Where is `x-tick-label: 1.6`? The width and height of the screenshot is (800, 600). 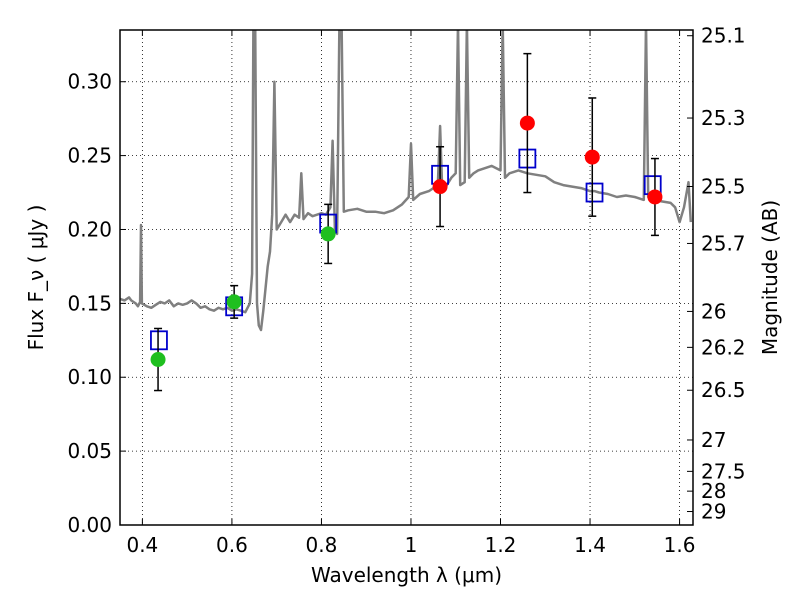
x-tick-label: 1.6 is located at coordinates (680, 545).